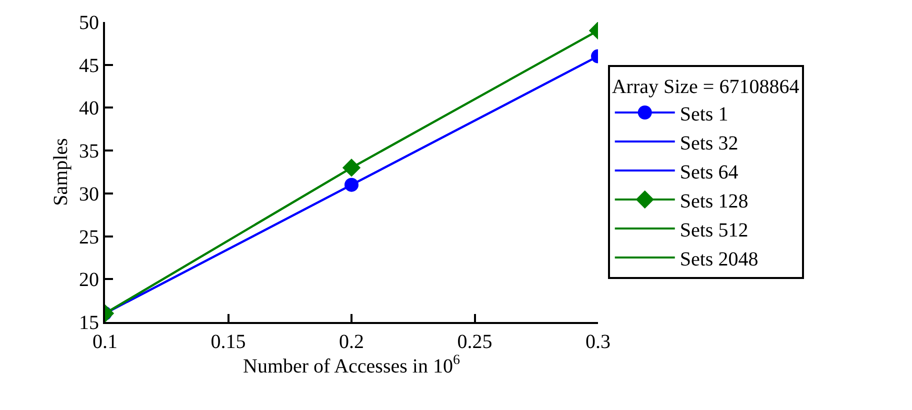  I want to click on legend-label: Sets 2048, so click(719, 259).